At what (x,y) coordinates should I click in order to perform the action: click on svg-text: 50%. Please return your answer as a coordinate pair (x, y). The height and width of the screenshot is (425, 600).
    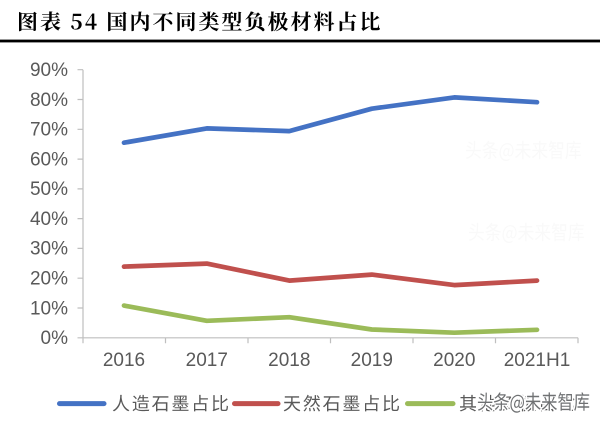
    Looking at the image, I should click on (49, 189).